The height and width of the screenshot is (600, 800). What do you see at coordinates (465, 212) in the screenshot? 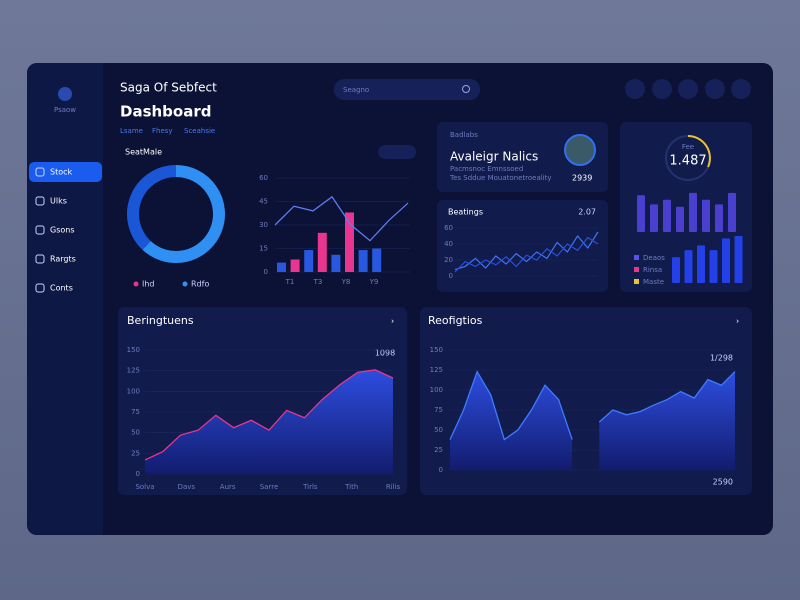
I see `card-title: Beatings` at bounding box center [465, 212].